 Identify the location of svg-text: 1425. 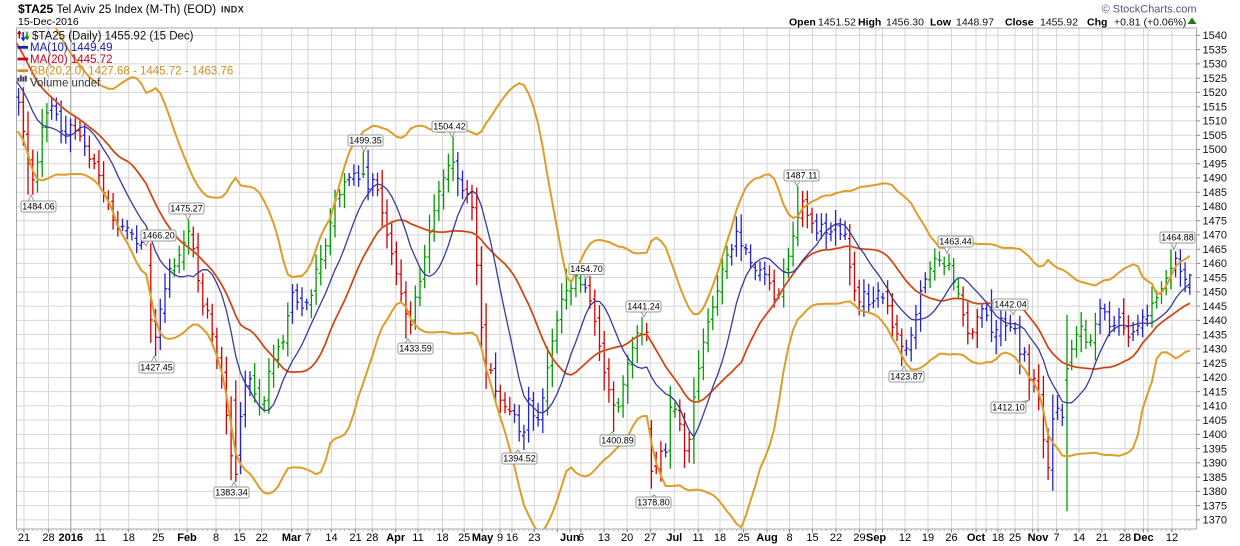
(1215, 364).